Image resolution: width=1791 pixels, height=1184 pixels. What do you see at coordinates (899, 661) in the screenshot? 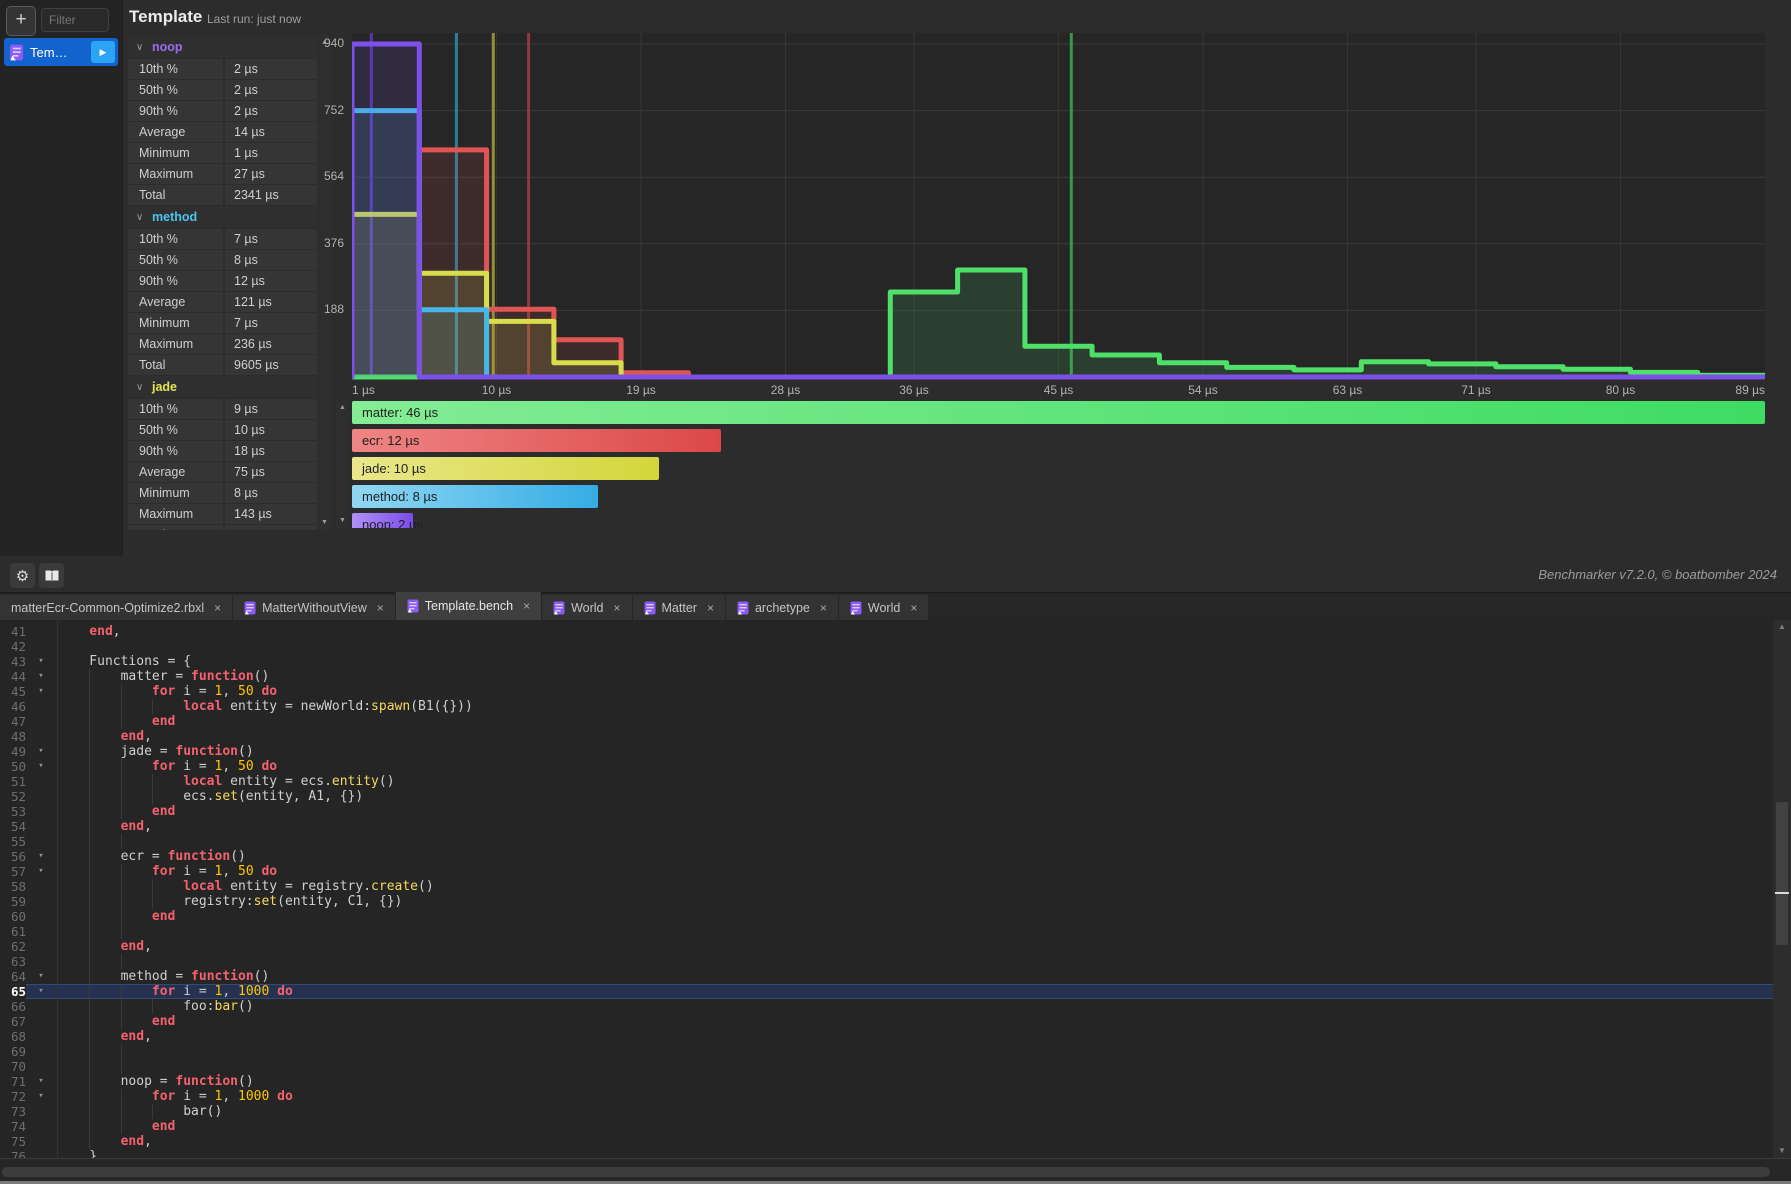
I see `code-line-body: ▾ Functions = {` at bounding box center [899, 661].